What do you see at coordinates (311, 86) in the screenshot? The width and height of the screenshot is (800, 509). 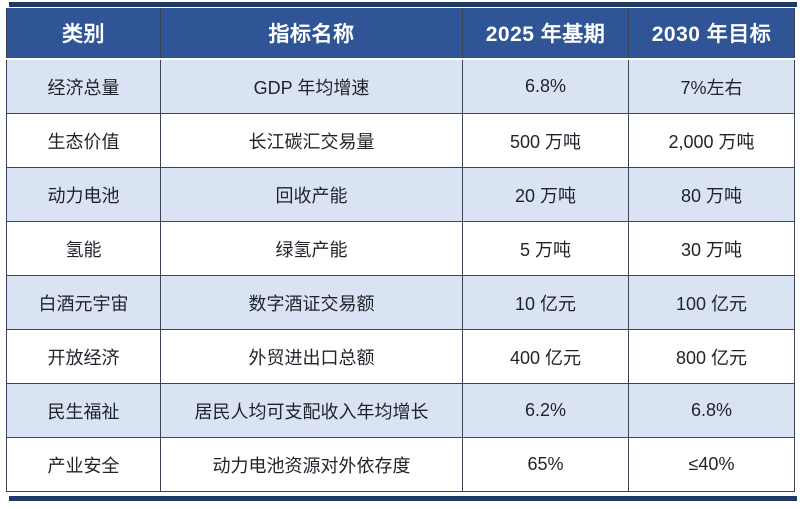 I see `cell-indicator: GDP 年均增速` at bounding box center [311, 86].